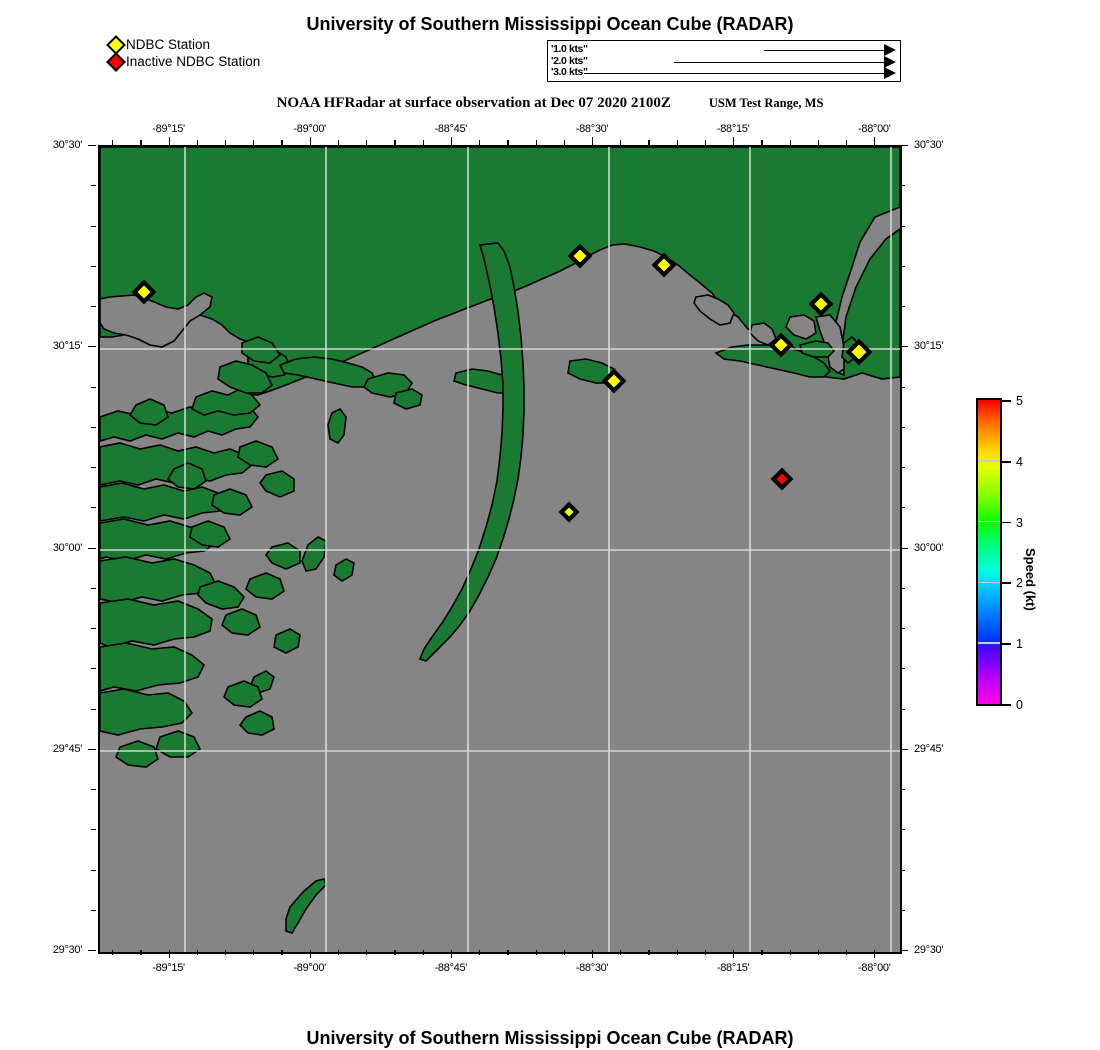  What do you see at coordinates (67, 748) in the screenshot?
I see `axis-label-y-left: 29°45'` at bounding box center [67, 748].